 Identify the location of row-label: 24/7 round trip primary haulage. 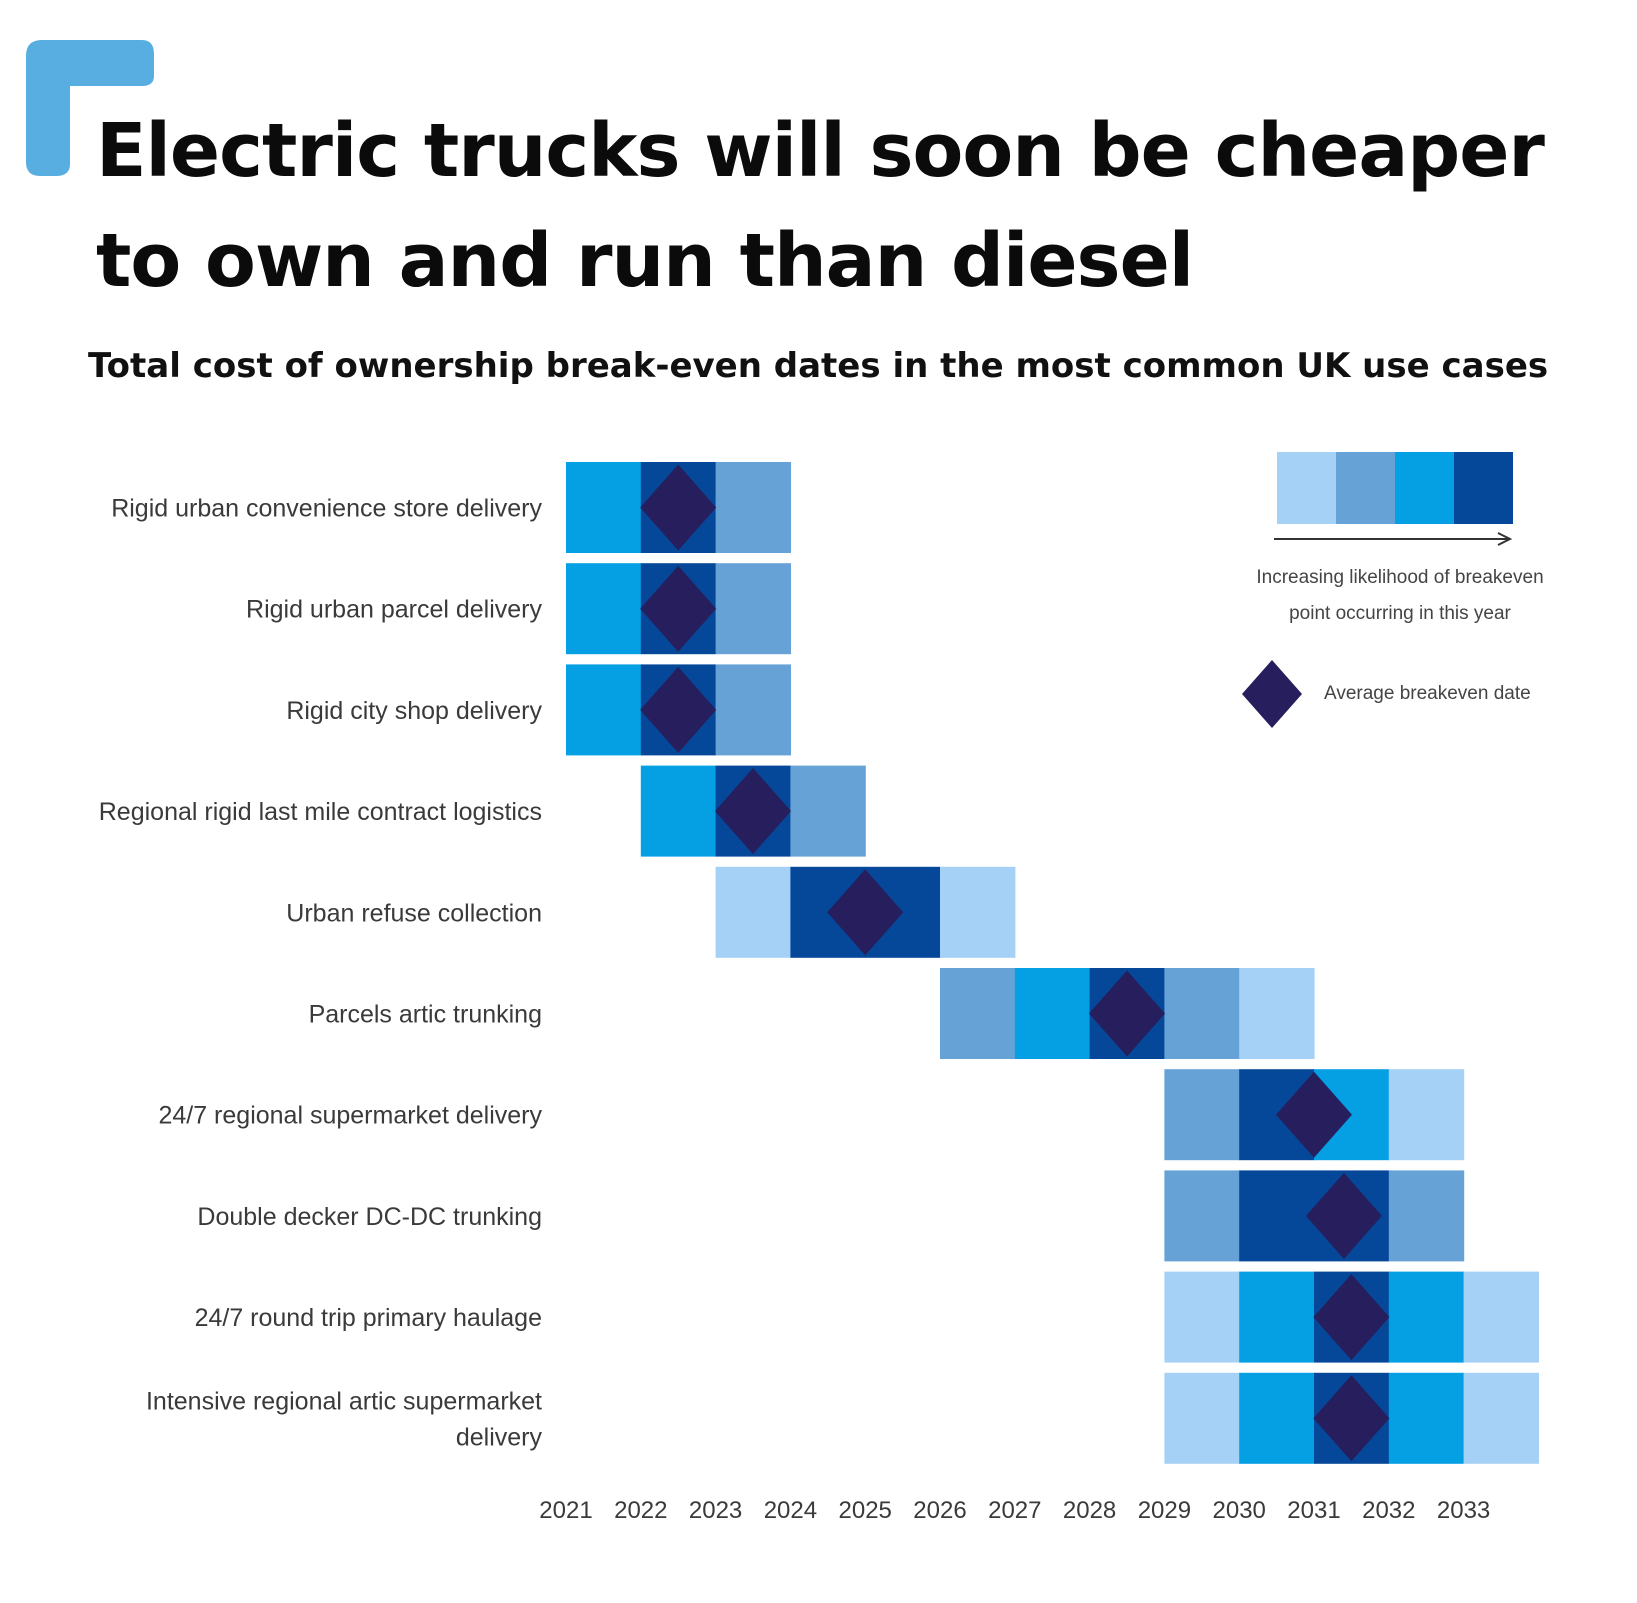
(368, 1318).